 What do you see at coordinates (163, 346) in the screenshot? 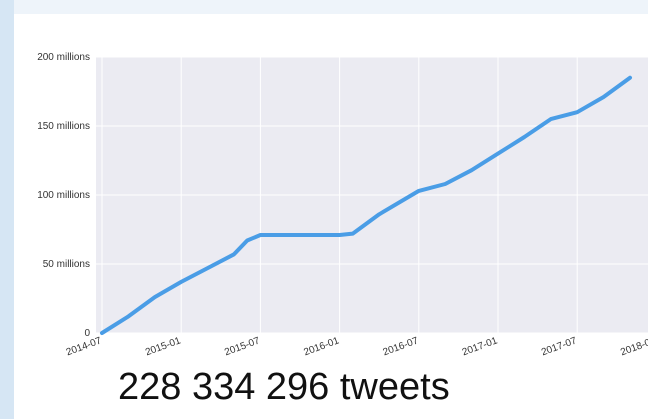
I see `x-tick-label: 2015-01` at bounding box center [163, 346].